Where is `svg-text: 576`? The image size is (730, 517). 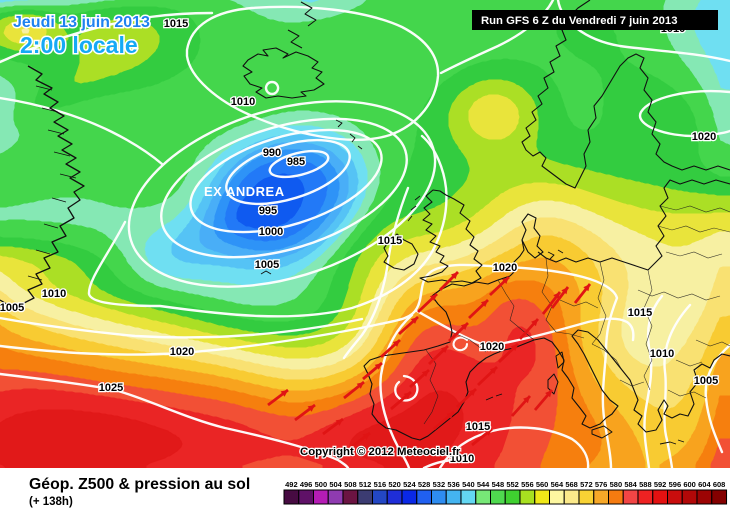 svg-text: 576 is located at coordinates (601, 484).